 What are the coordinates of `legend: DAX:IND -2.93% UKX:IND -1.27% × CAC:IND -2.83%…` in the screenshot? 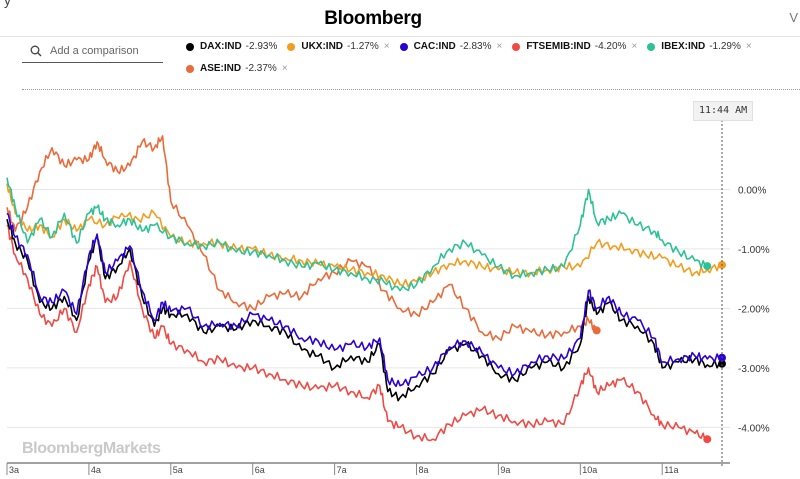 It's located at (481, 58).